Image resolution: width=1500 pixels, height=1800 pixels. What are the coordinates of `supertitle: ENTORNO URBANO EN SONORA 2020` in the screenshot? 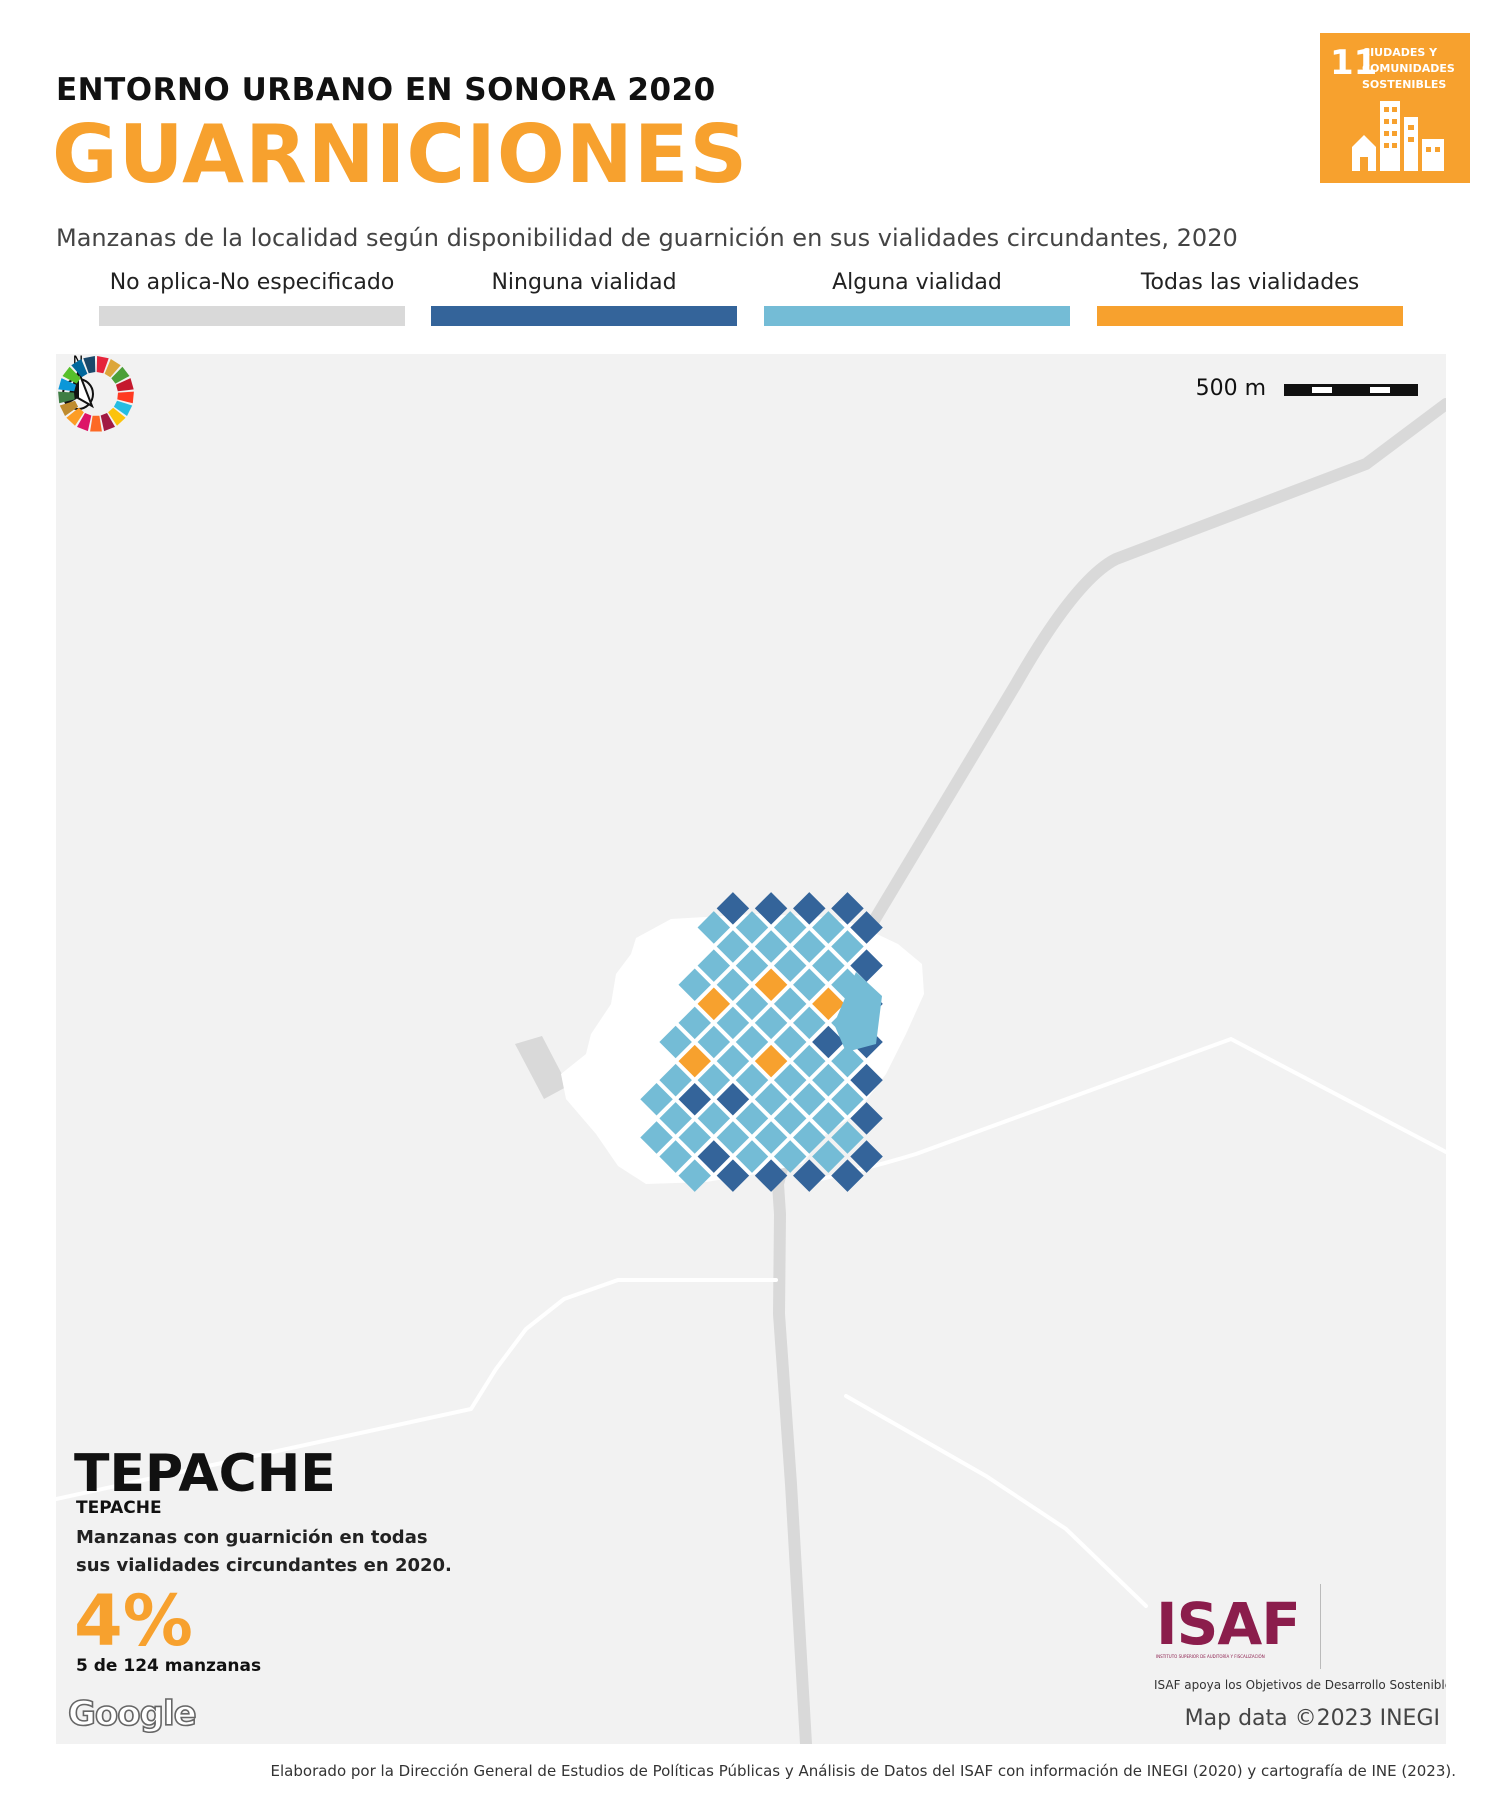 It's located at (386, 90).